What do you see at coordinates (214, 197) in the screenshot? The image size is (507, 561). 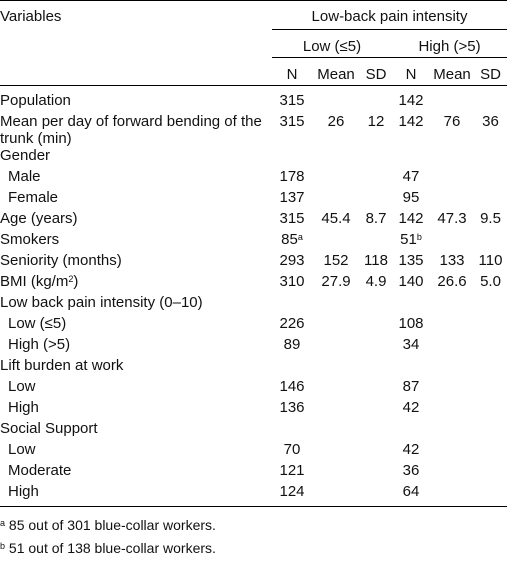 I see `table-row: Female 137 95` at bounding box center [214, 197].